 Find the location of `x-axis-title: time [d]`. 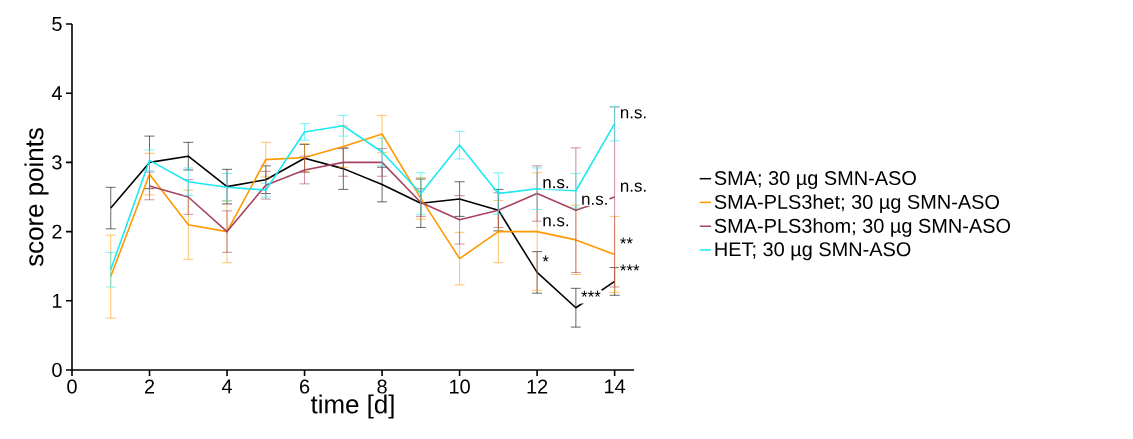

x-axis-title: time [d] is located at coordinates (352, 406).